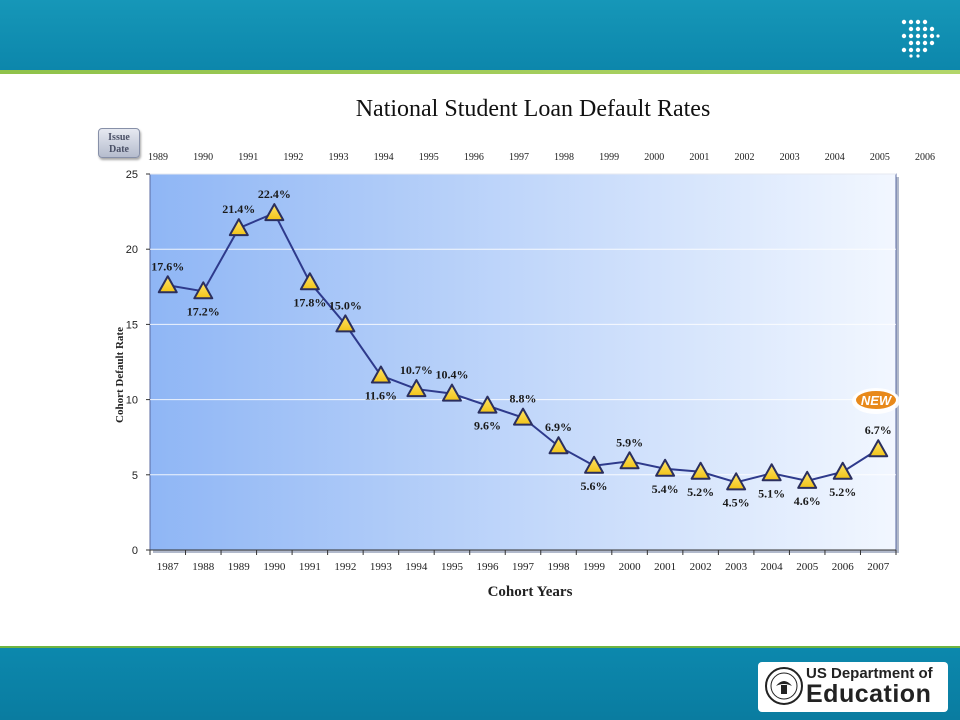 Image resolution: width=960 pixels, height=720 pixels. Describe the element at coordinates (519, 157) in the screenshot. I see `issue-year-label: 1997` at that location.